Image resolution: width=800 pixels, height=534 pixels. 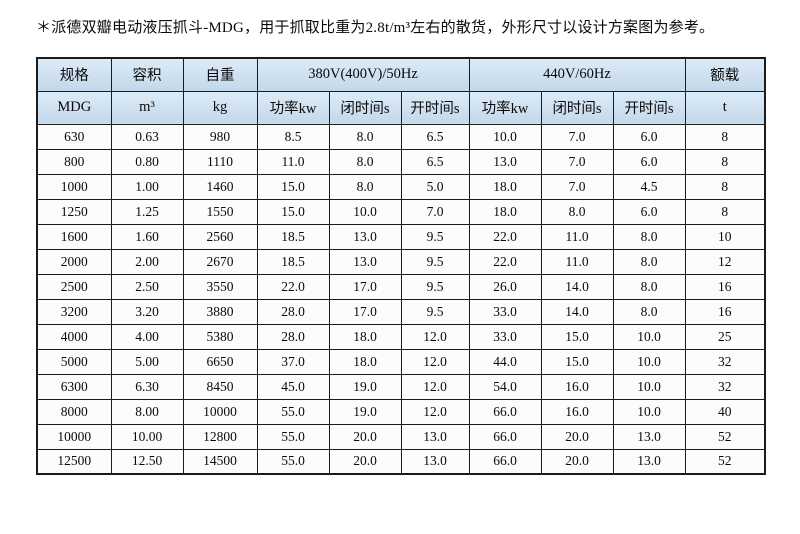 What do you see at coordinates (365, 386) in the screenshot?
I see `cell: 19.0` at bounding box center [365, 386].